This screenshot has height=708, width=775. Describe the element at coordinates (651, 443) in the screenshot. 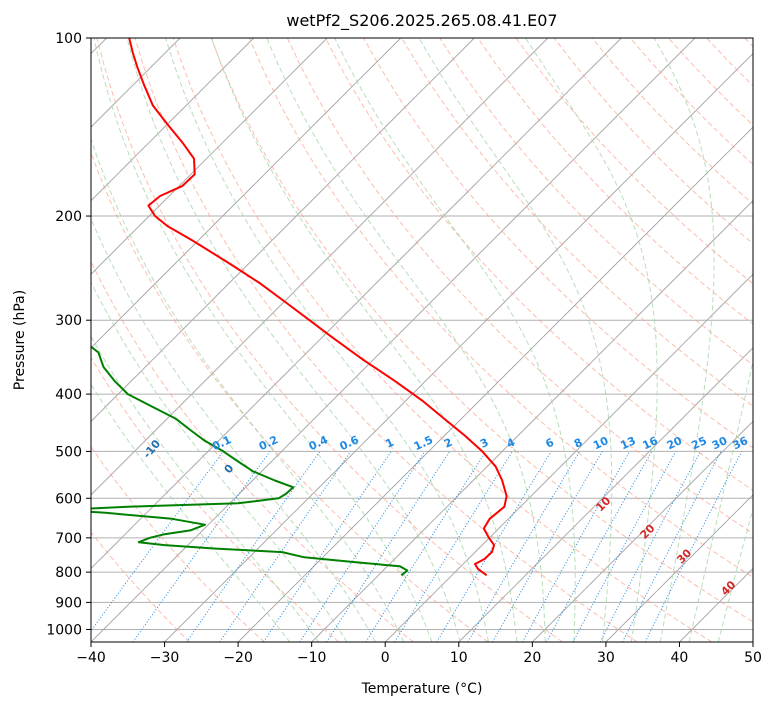

I see `mixing-ratio-label: 16` at that location.